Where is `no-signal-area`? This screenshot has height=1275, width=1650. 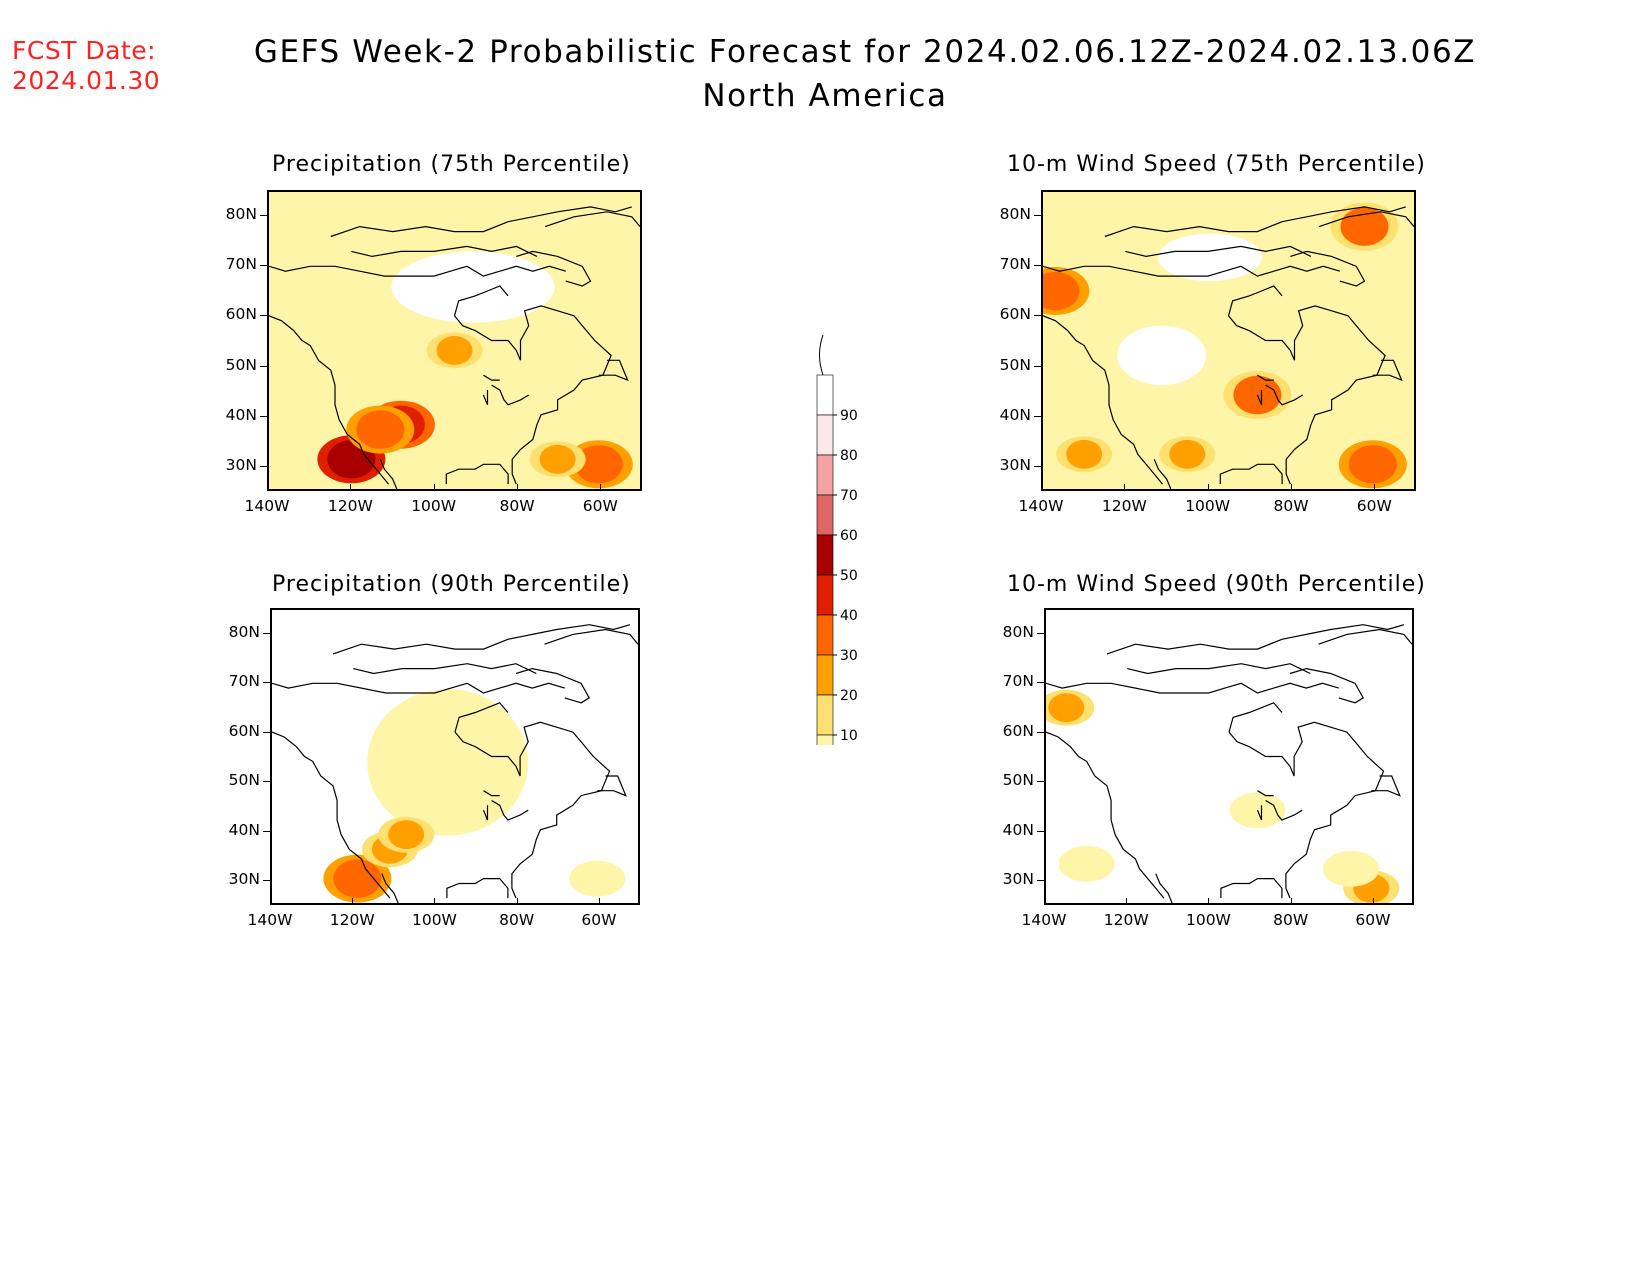 no-signal-area is located at coordinates (1210, 257).